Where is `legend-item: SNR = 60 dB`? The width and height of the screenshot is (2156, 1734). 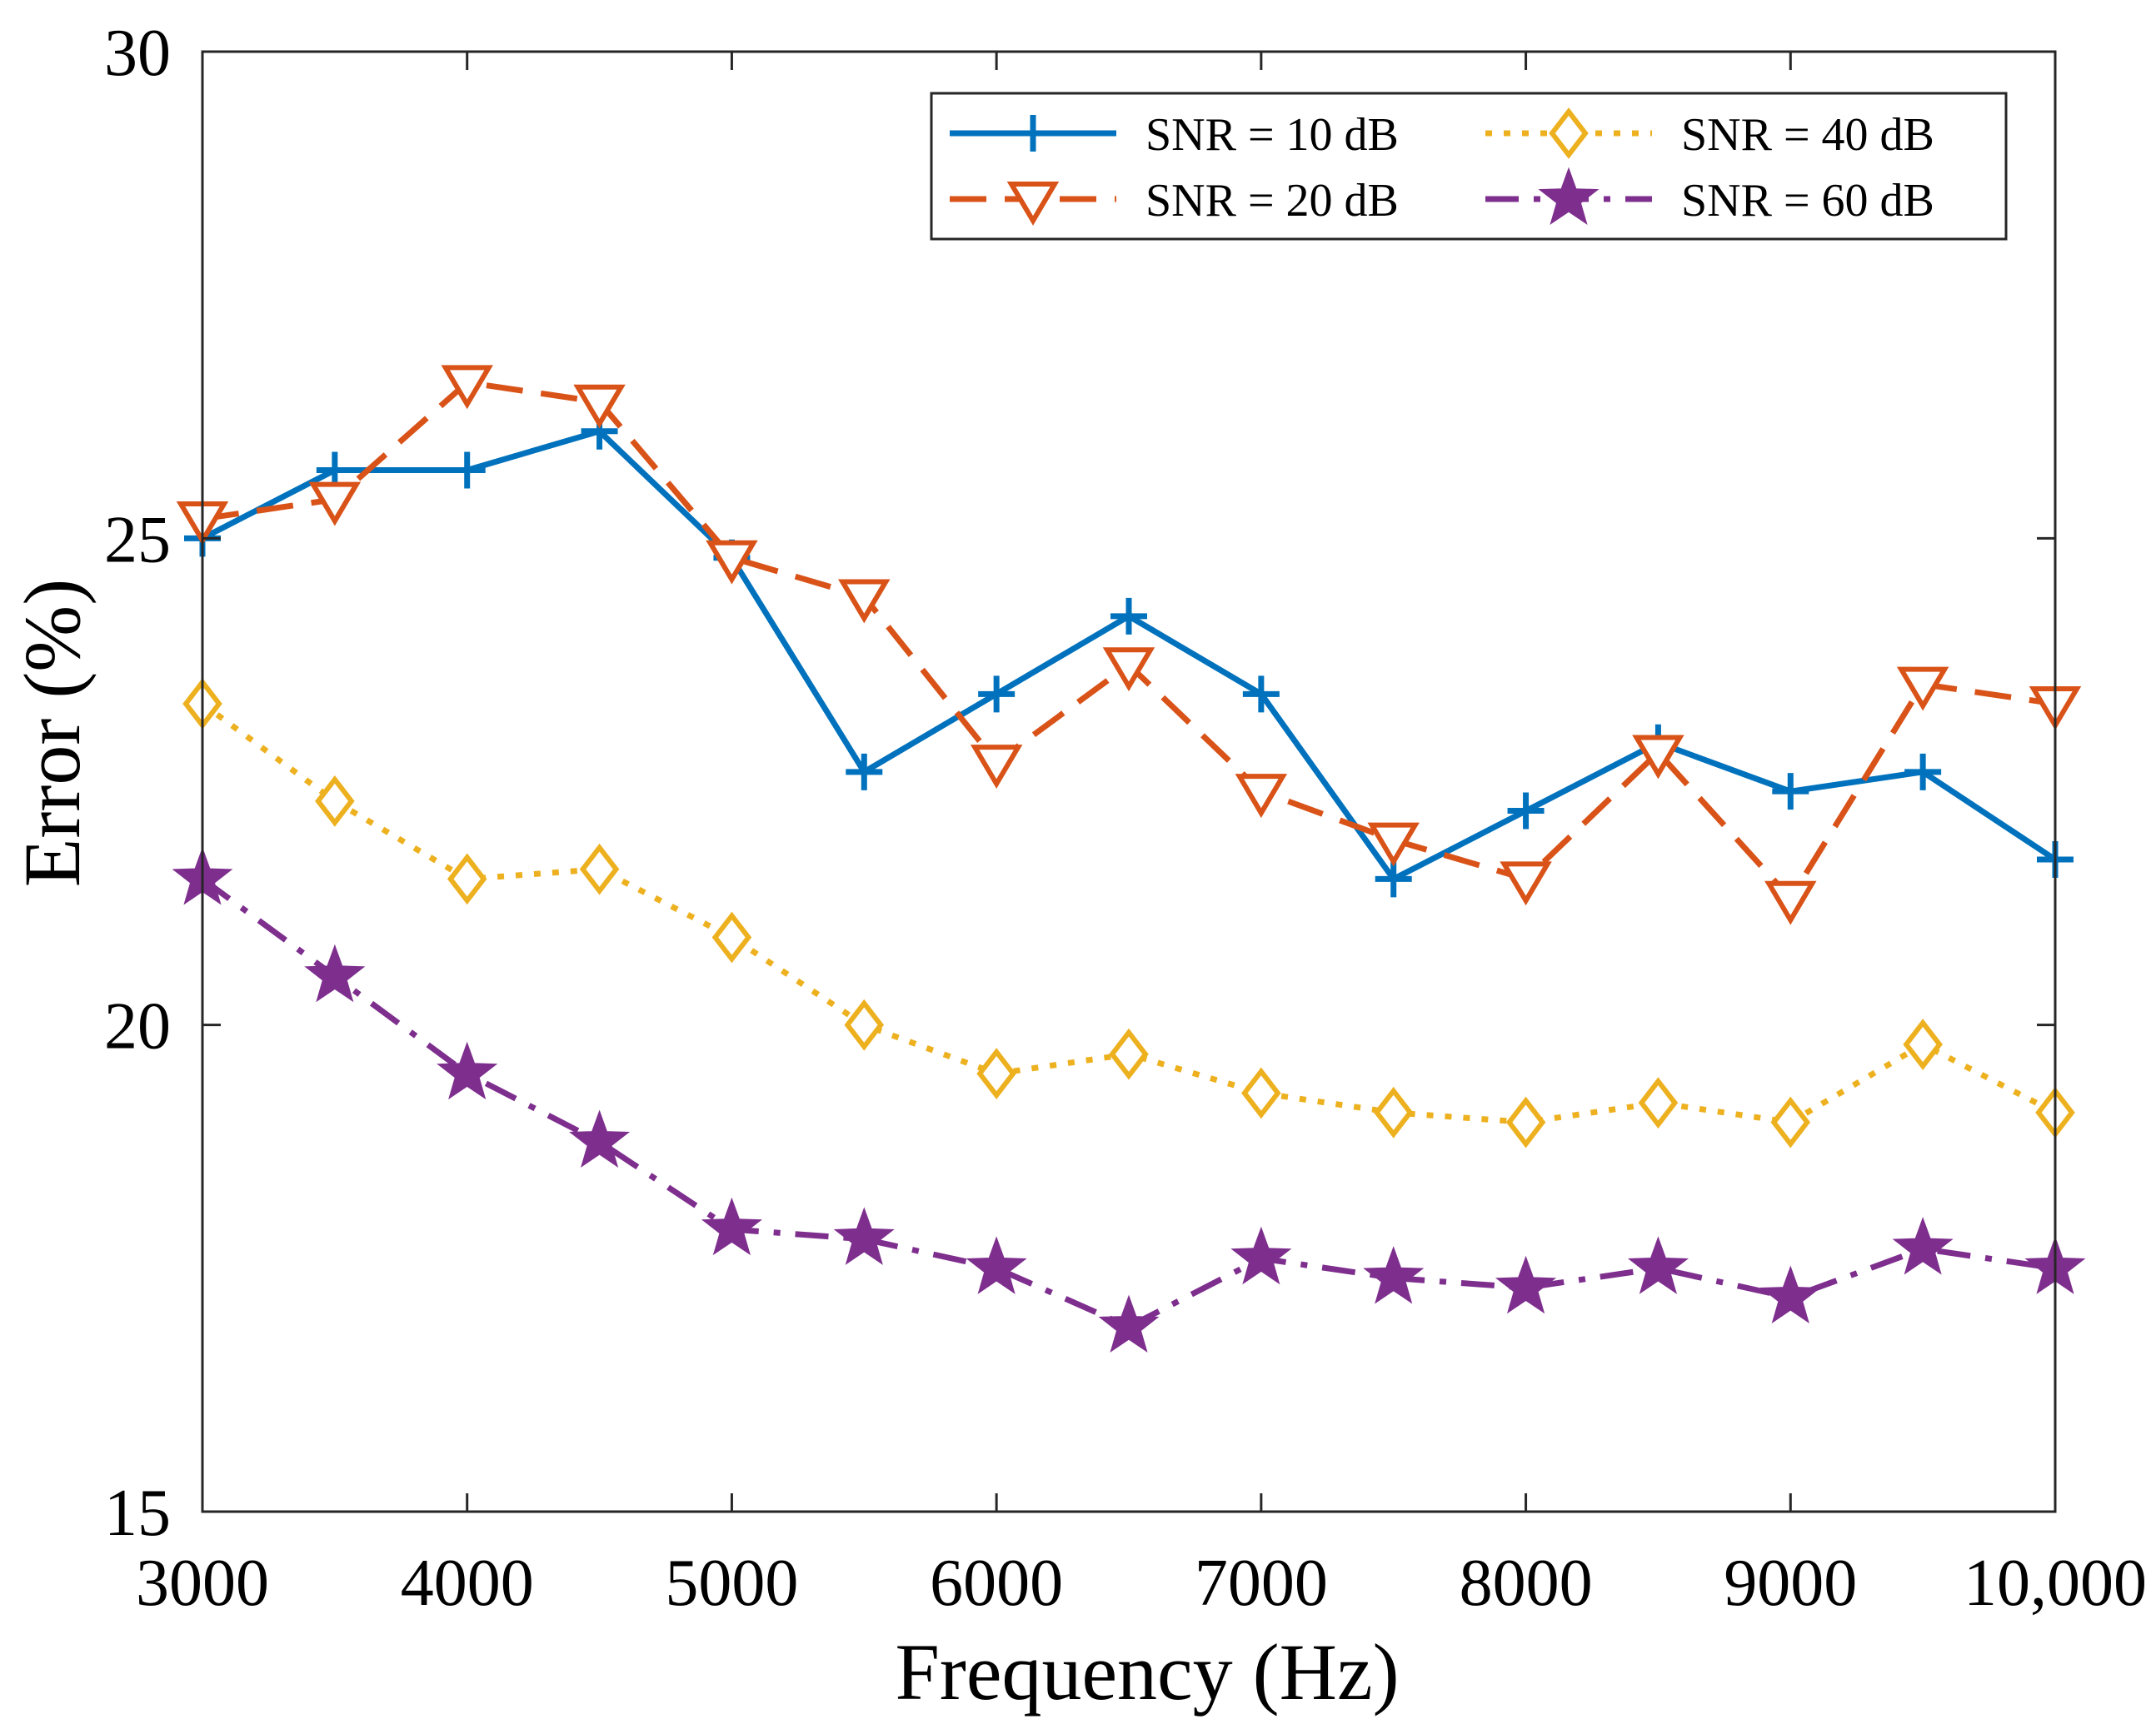 legend-item: SNR = 60 dB is located at coordinates (1709, 197).